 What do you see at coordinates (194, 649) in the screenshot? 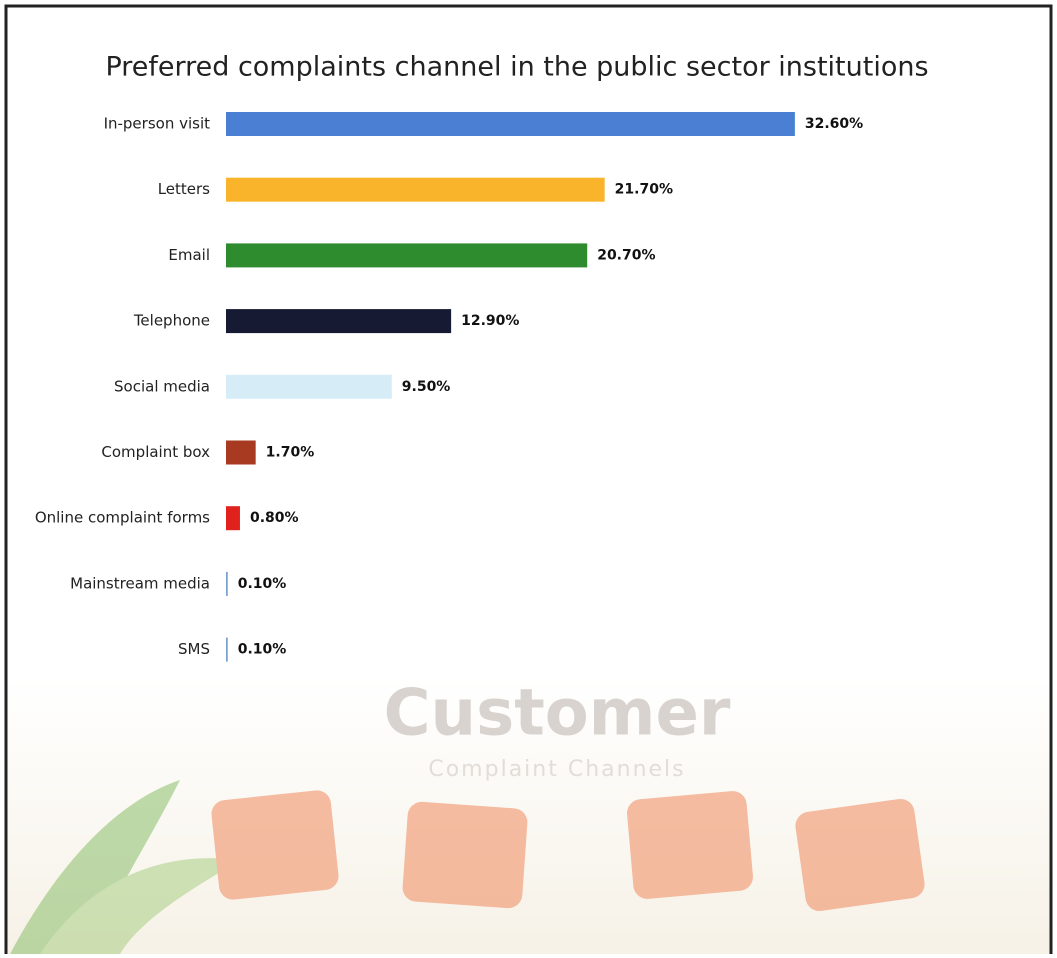
I see `category-label: SMS` at bounding box center [194, 649].